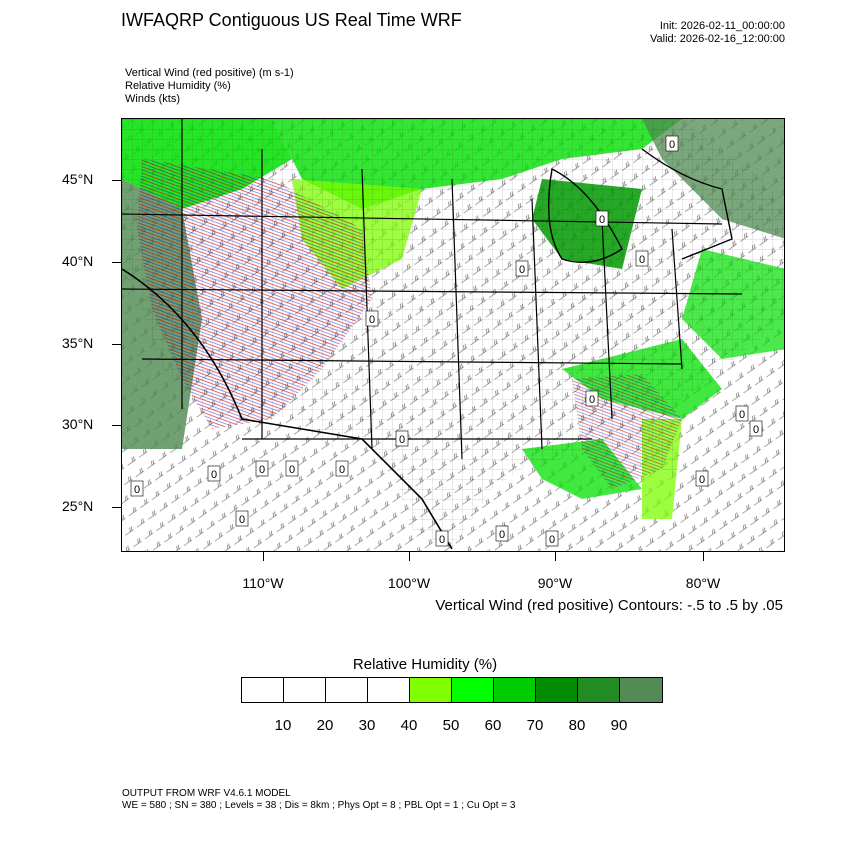 The height and width of the screenshot is (850, 850). What do you see at coordinates (325, 725) in the screenshot?
I see `colorbar-label: 20` at bounding box center [325, 725].